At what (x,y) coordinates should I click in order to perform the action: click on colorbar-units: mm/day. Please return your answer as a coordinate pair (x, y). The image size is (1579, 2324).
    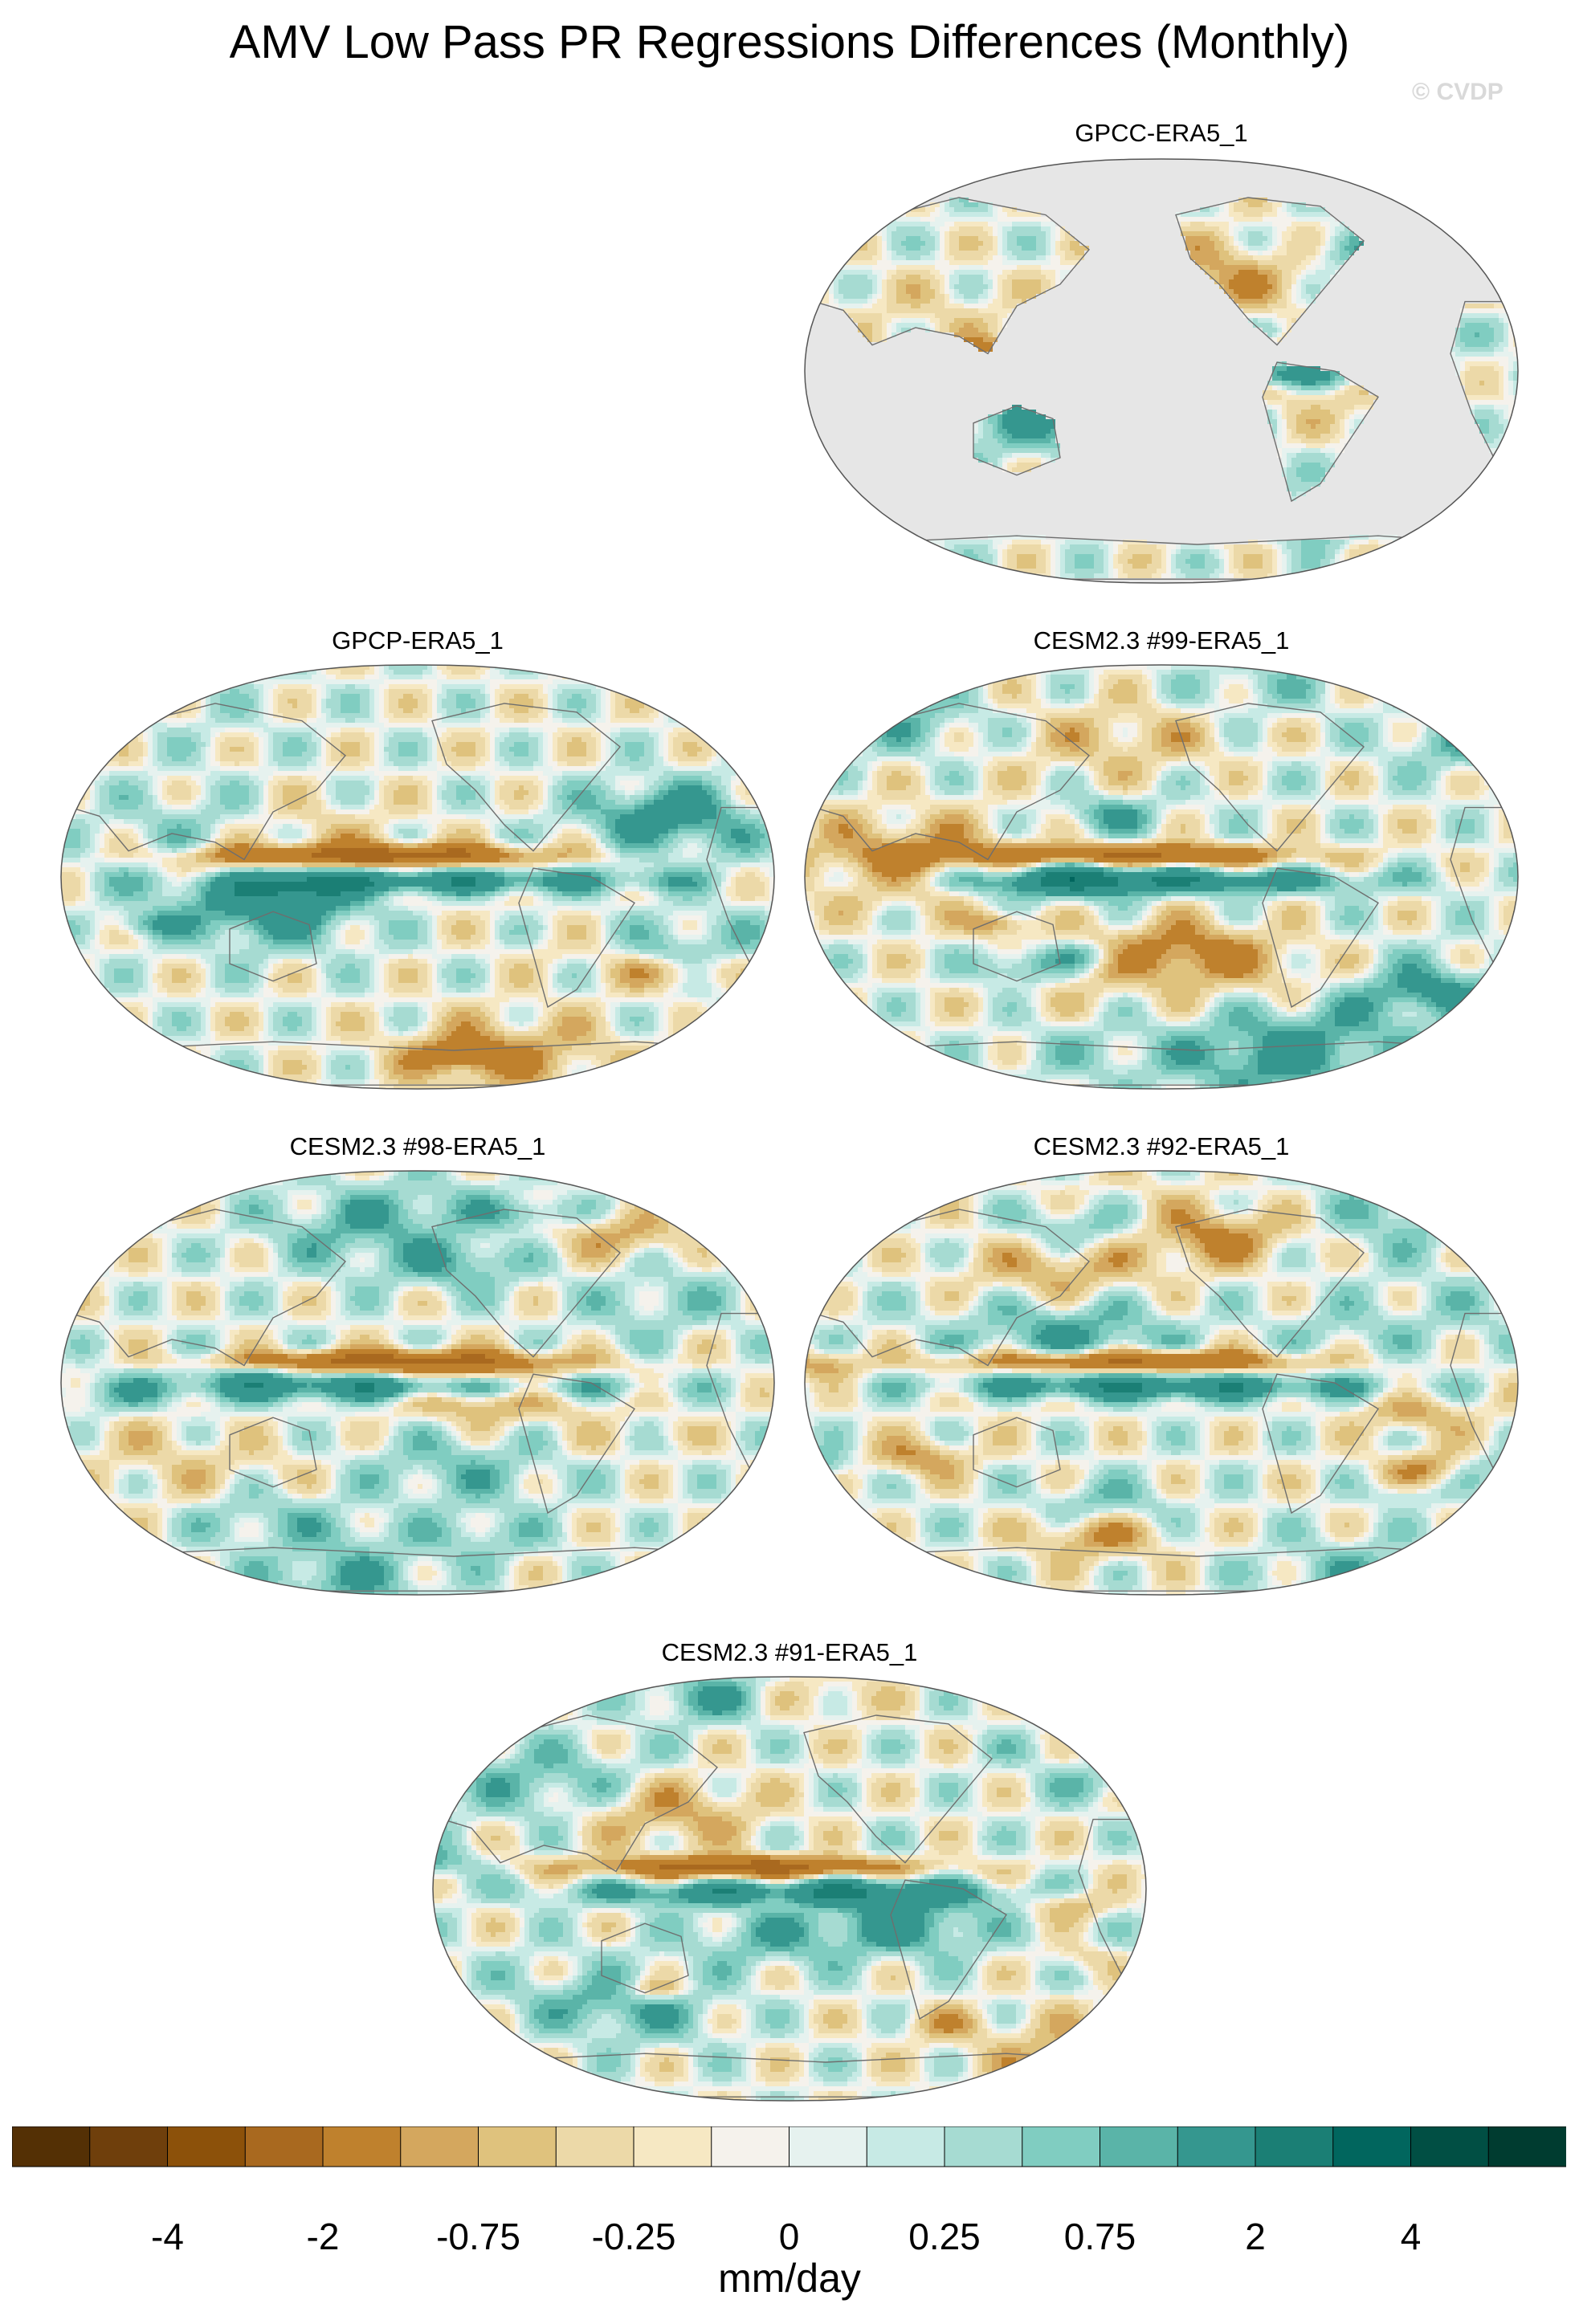
    Looking at the image, I should click on (789, 2279).